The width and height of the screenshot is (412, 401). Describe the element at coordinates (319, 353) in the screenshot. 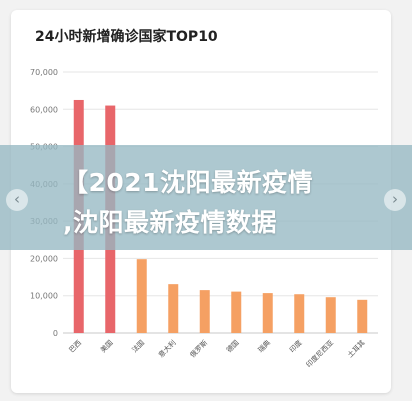

I see `x-tick-label: 印度尼西亚` at that location.